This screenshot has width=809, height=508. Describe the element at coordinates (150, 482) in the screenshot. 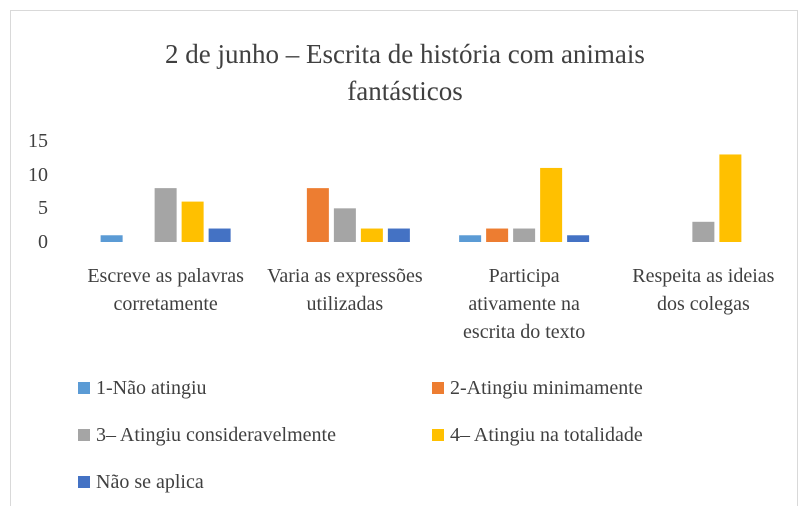

I see `legend-label: Não se aplica` at that location.